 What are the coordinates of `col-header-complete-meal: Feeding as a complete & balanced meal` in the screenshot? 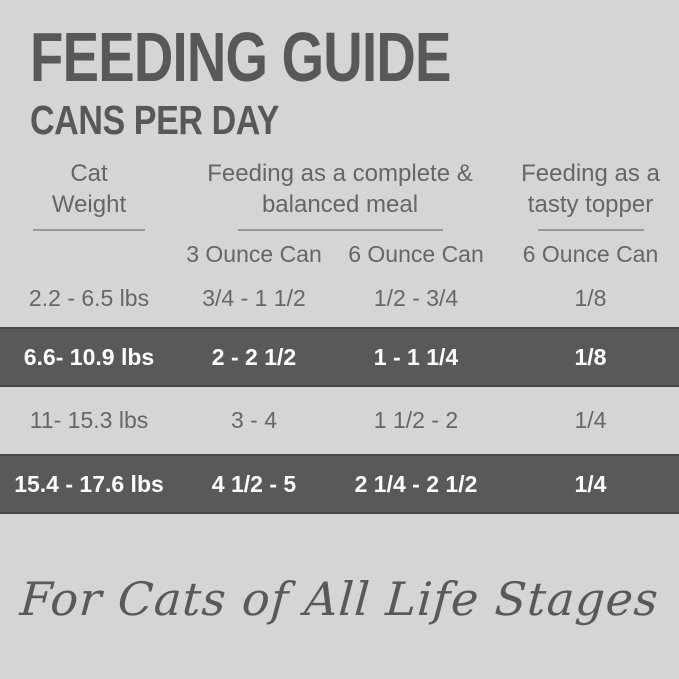 It's located at (340, 194).